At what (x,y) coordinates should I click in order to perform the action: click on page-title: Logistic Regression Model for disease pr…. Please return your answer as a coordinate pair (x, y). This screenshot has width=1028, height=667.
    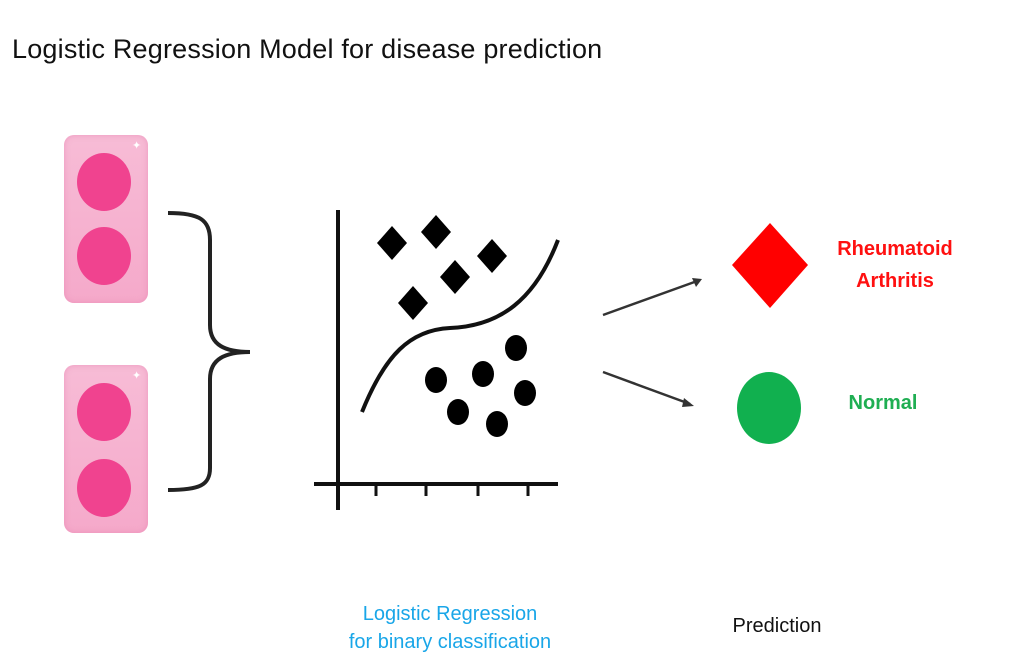
    Looking at the image, I should click on (307, 49).